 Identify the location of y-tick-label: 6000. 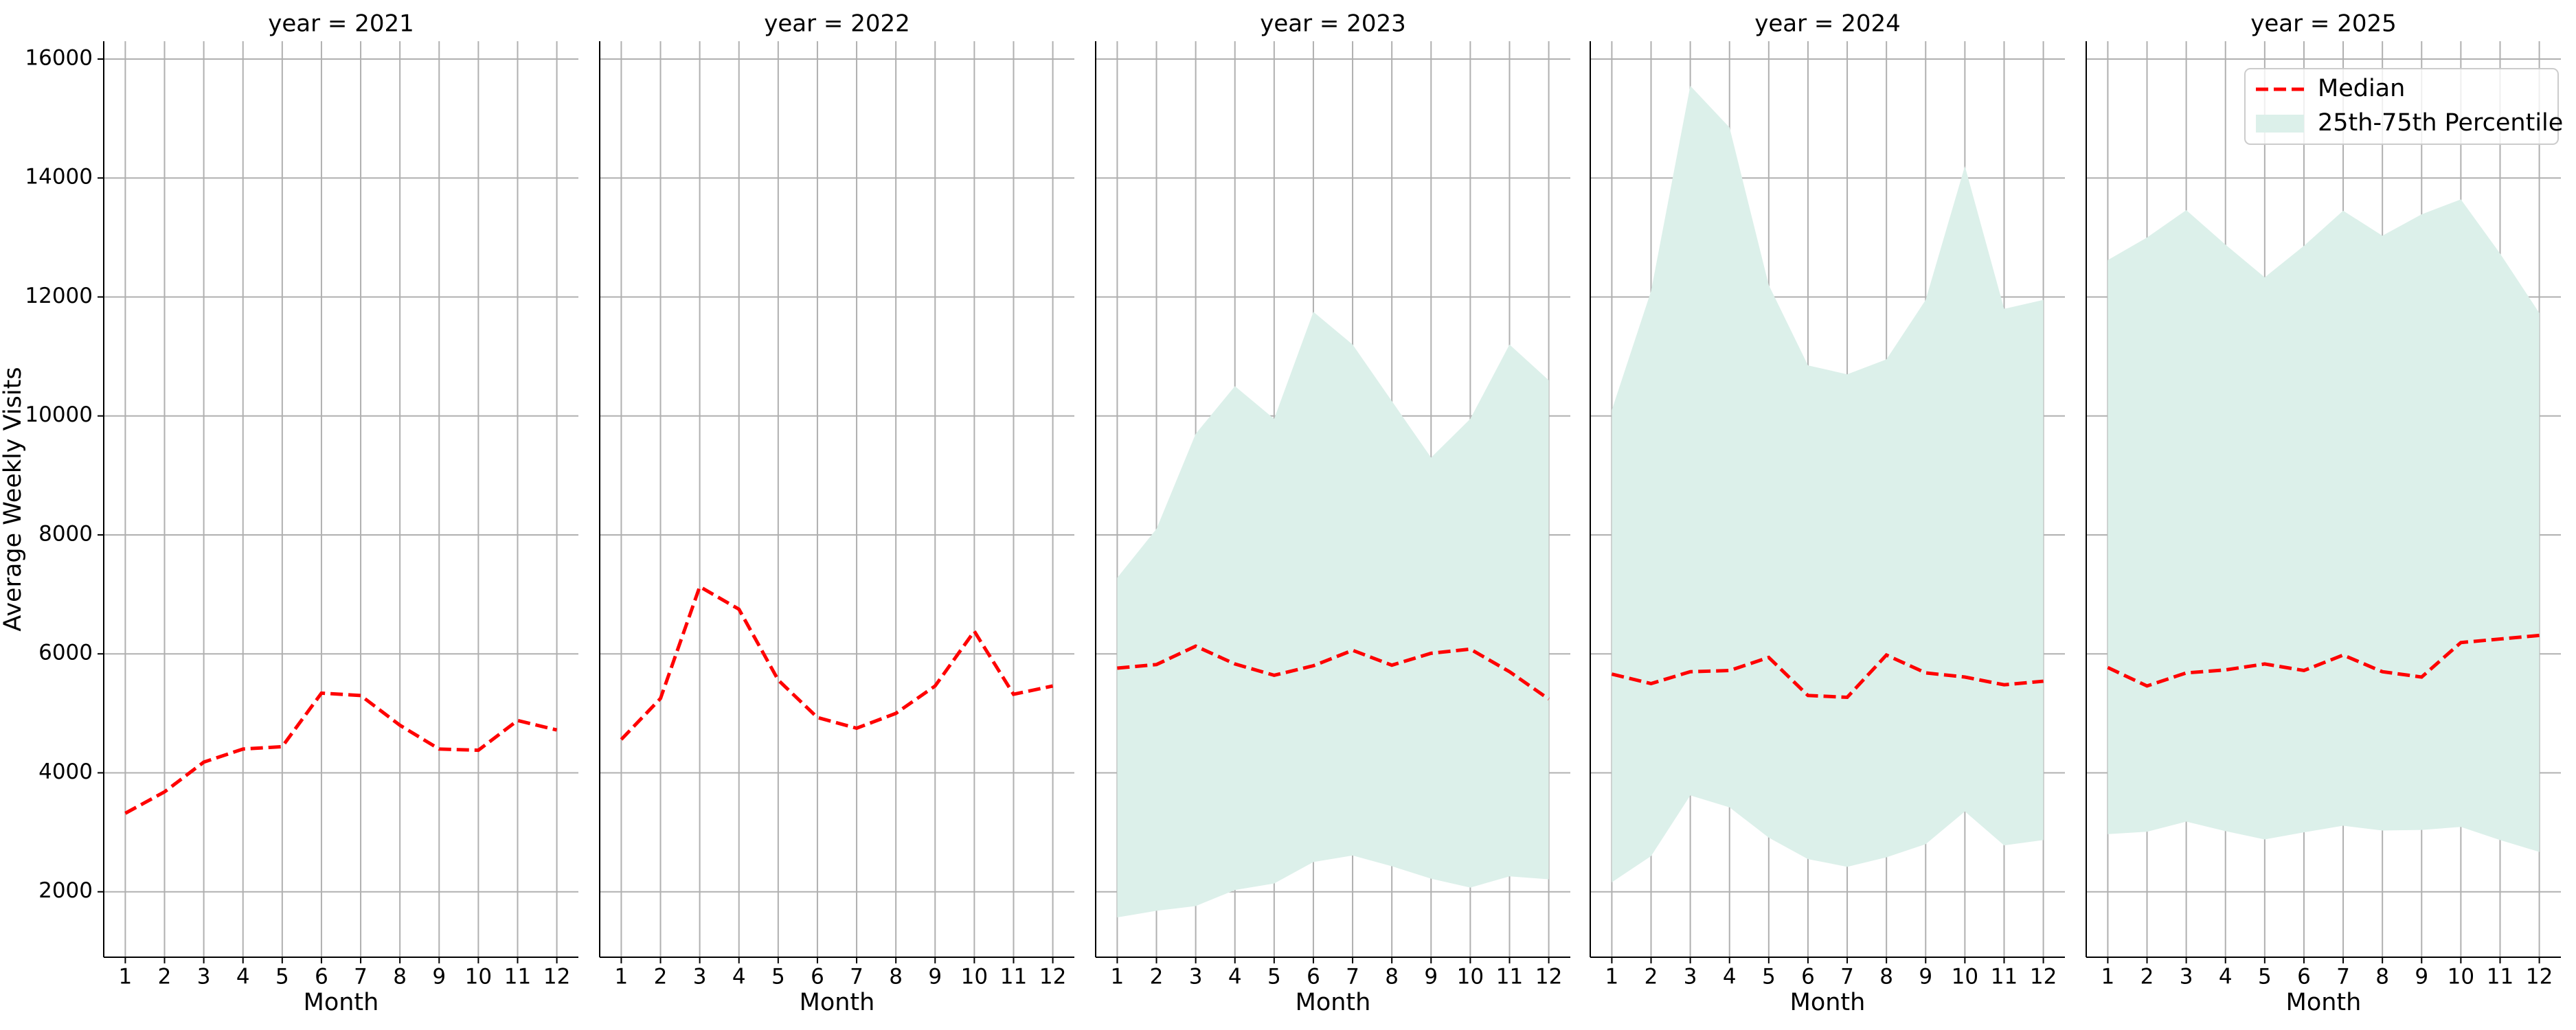
(65, 653).